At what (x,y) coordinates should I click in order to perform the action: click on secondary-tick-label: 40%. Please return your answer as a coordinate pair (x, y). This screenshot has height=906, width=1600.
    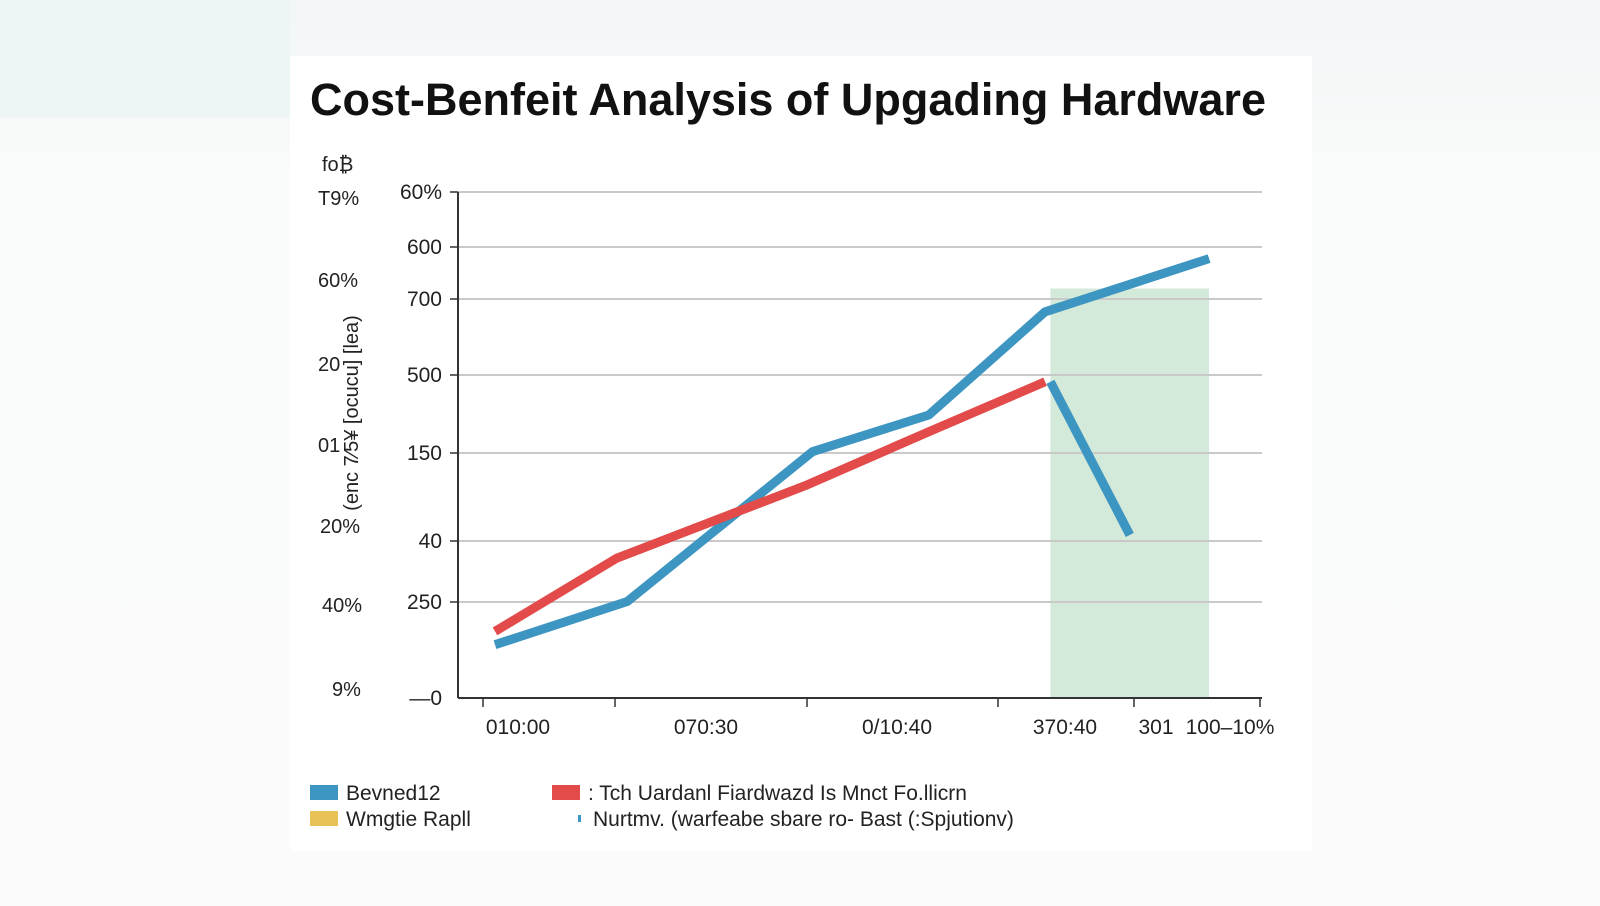
    Looking at the image, I should click on (342, 606).